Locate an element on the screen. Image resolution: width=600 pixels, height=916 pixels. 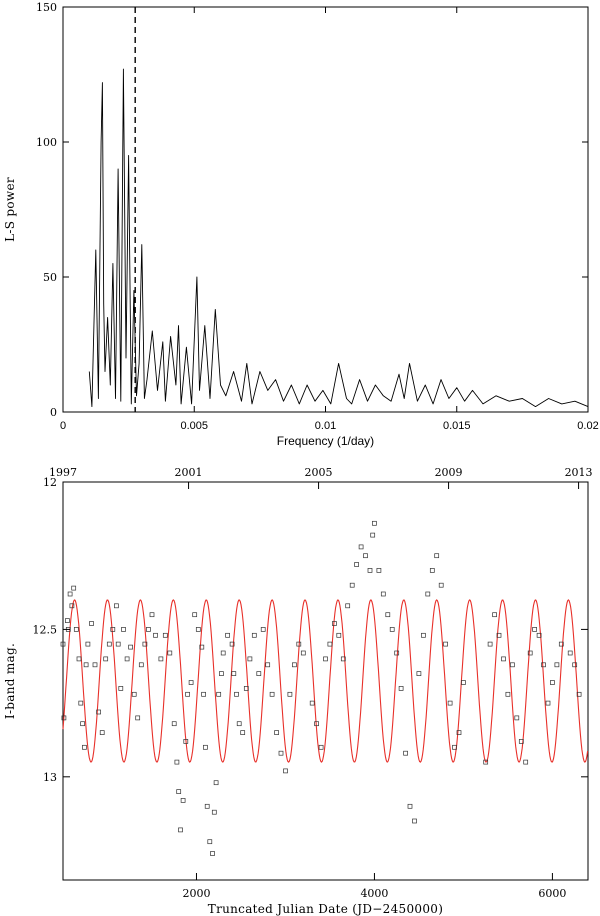
year-axis-tick-label: 1997 is located at coordinates (63, 472).